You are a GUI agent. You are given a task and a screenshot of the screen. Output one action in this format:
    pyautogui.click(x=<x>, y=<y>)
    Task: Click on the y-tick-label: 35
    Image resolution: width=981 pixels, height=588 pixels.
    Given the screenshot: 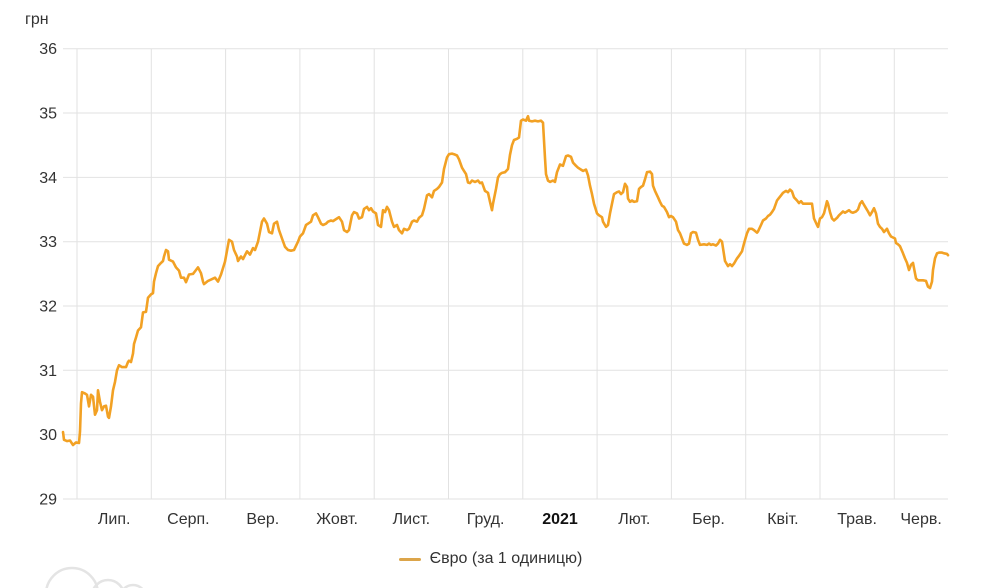 What is the action you would take?
    pyautogui.click(x=48, y=114)
    